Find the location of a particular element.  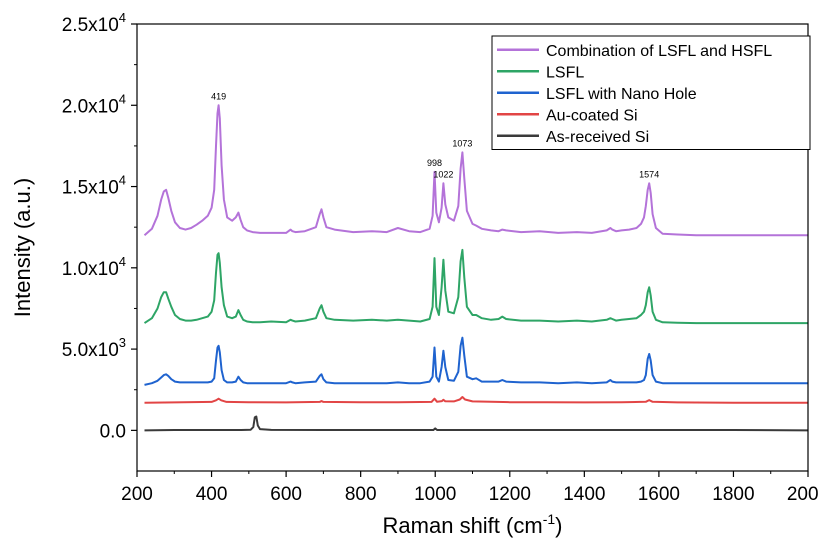

legend-label-2: LSFL with Nano Hole is located at coordinates (621, 94).